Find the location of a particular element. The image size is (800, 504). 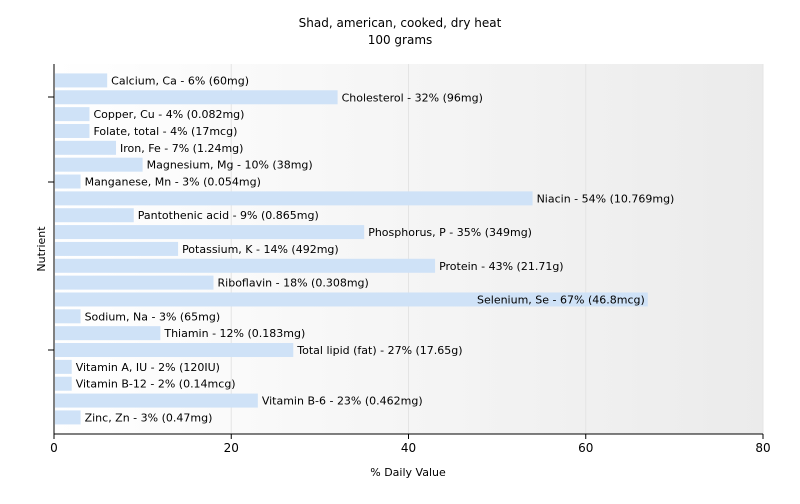

bar-label: Copper, Cu - 4% (0.082mg) is located at coordinates (168, 114).